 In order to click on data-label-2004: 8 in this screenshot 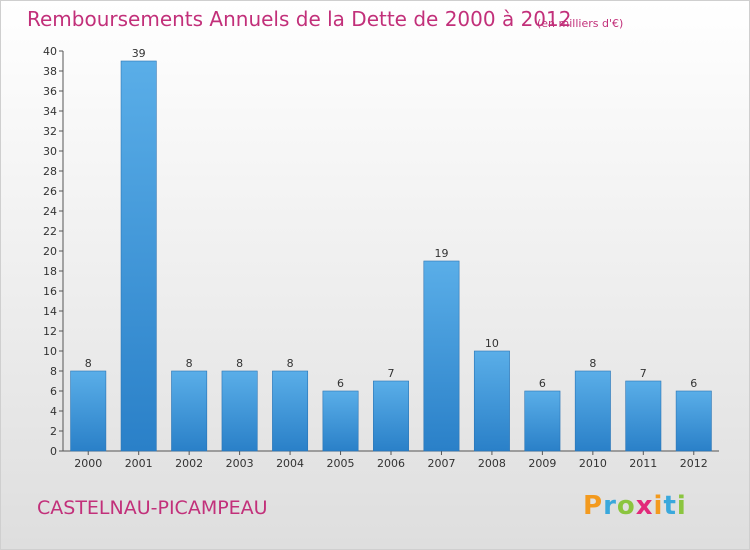, I will do `click(290, 363)`.